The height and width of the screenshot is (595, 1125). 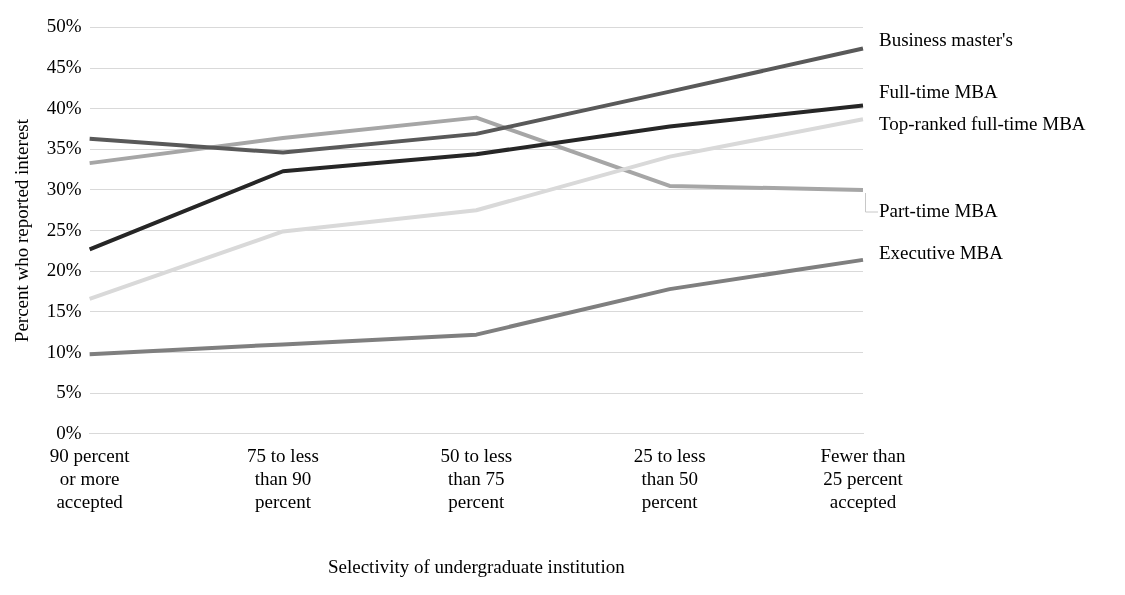 What do you see at coordinates (939, 92) in the screenshot?
I see `series-label: Full-time MBA` at bounding box center [939, 92].